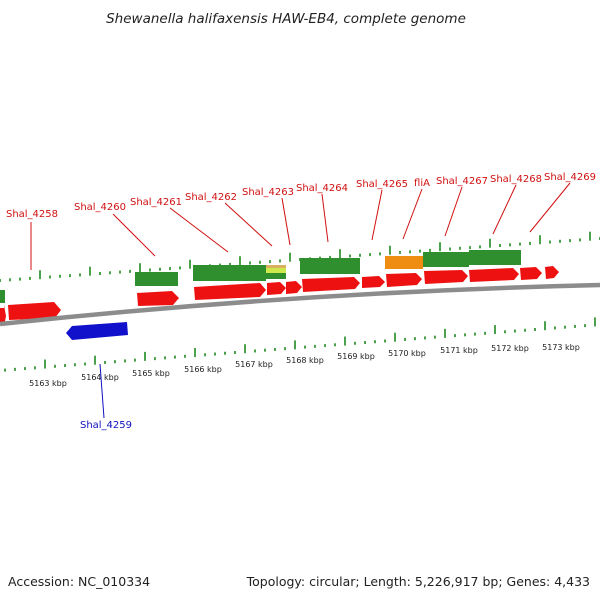  I want to click on kbp-scale-label: 5163 kbp, so click(48, 383).